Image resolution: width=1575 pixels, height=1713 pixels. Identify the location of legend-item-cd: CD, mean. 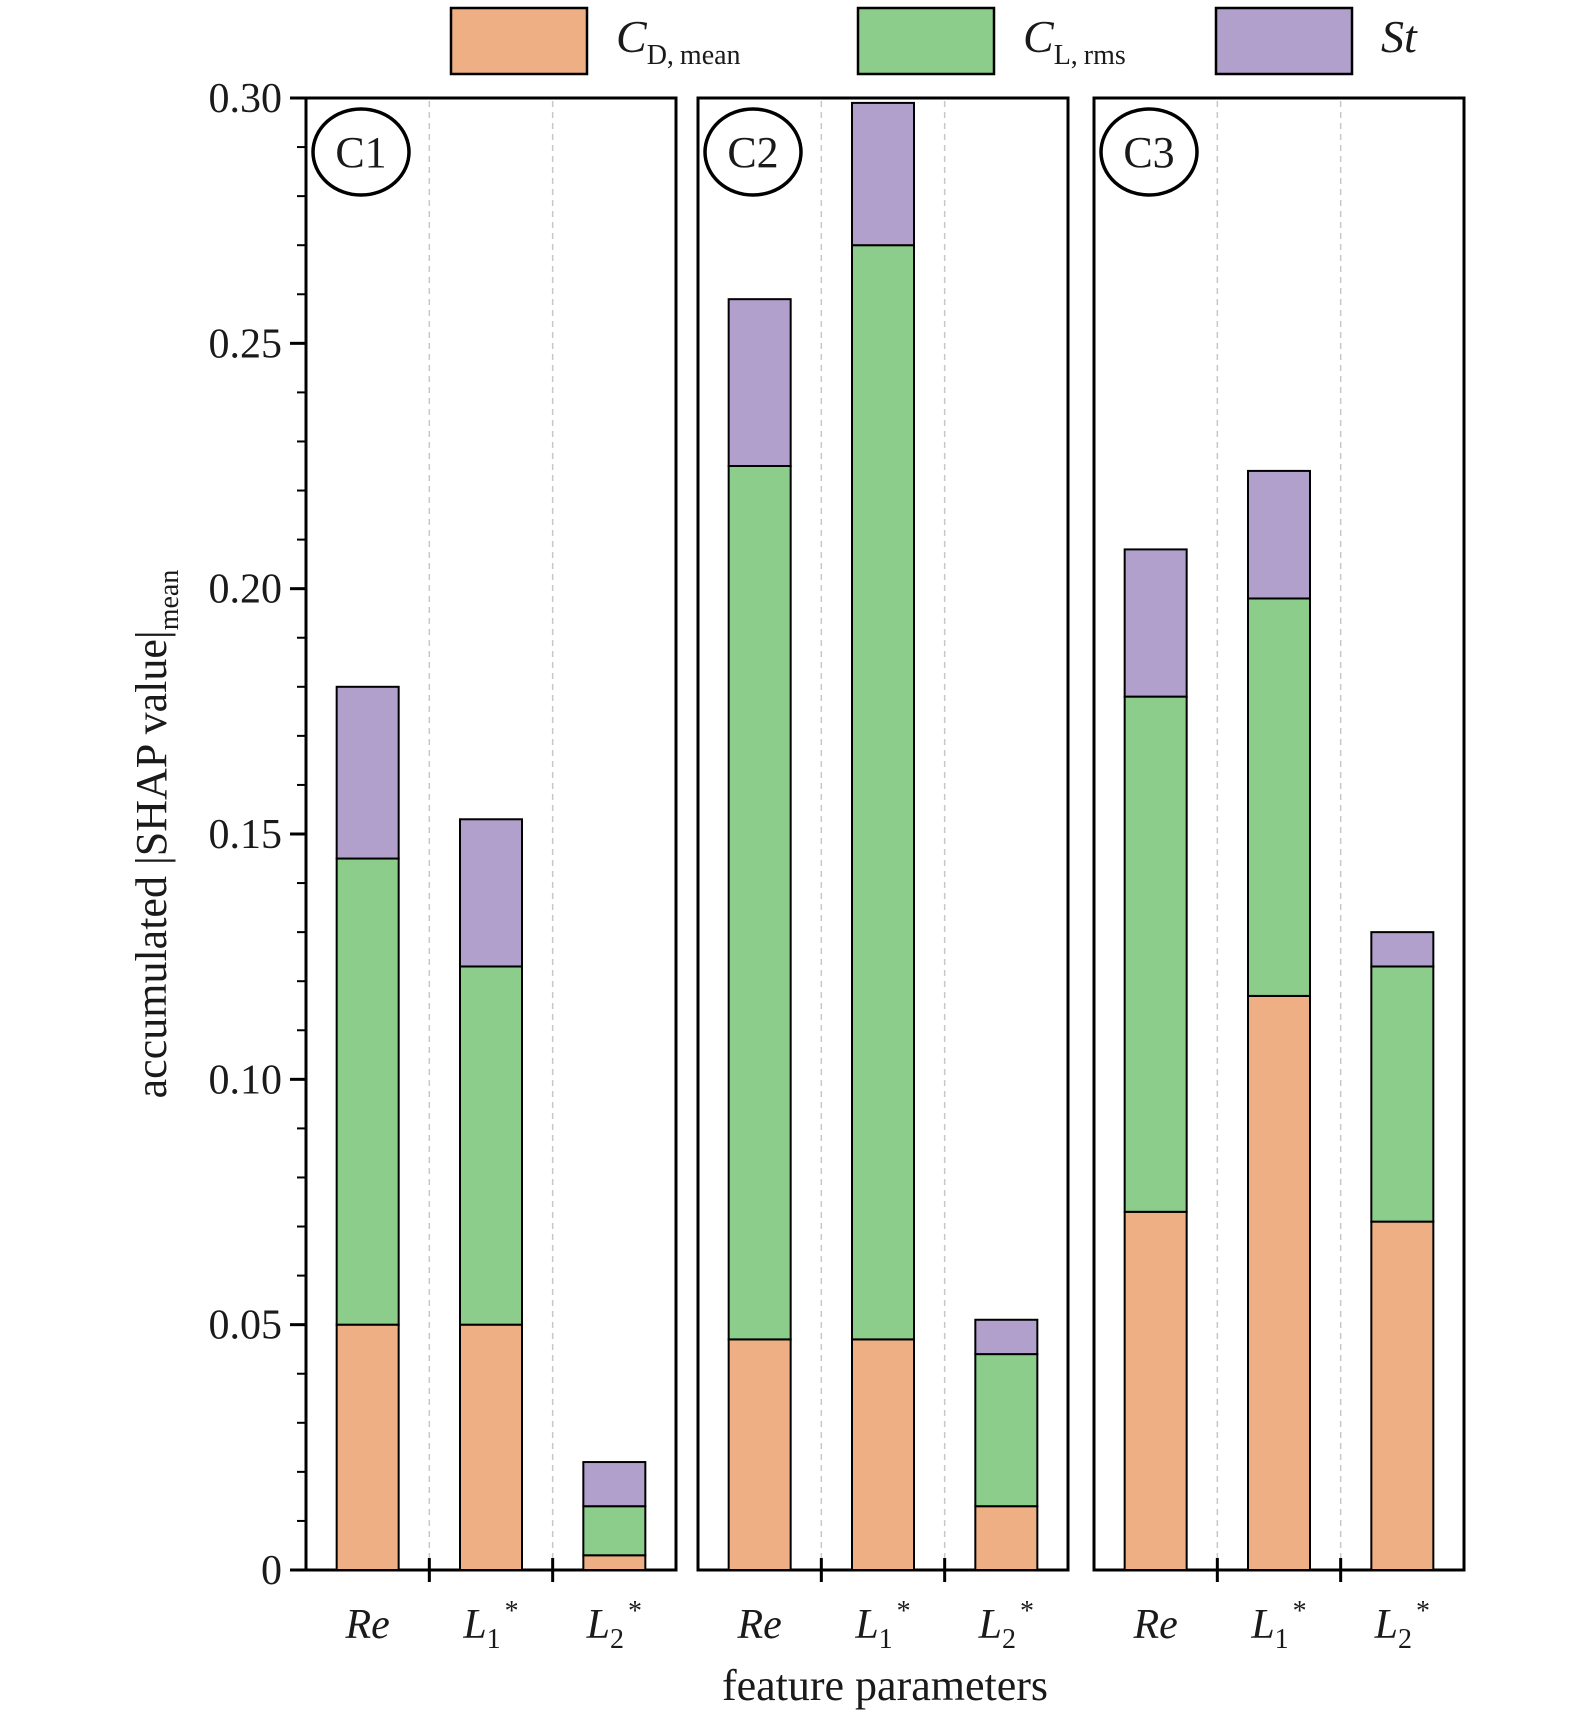
(595, 41).